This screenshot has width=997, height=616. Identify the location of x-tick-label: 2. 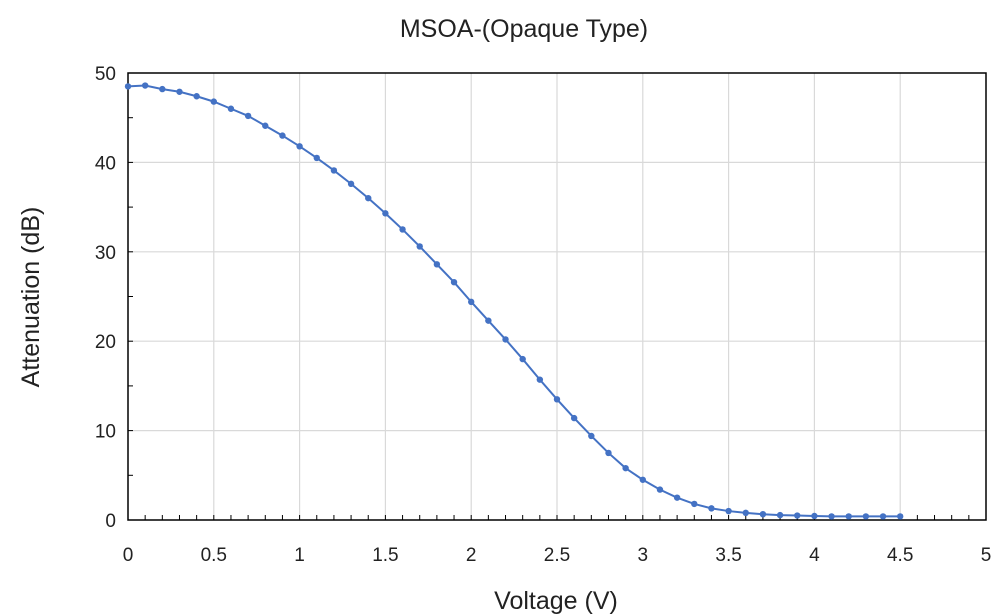
(471, 555).